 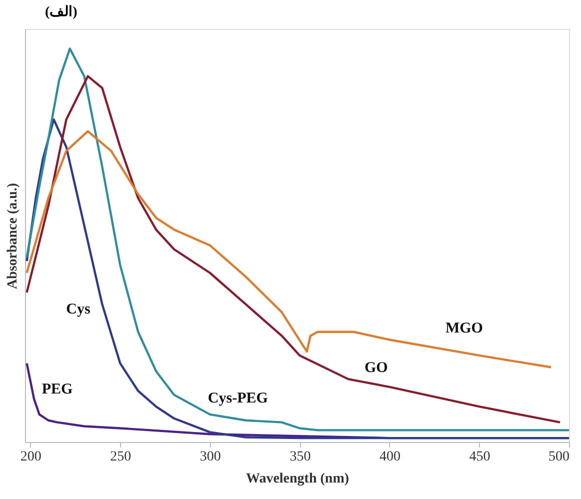 What do you see at coordinates (300, 457) in the screenshot?
I see `x-tick-label: 350` at bounding box center [300, 457].